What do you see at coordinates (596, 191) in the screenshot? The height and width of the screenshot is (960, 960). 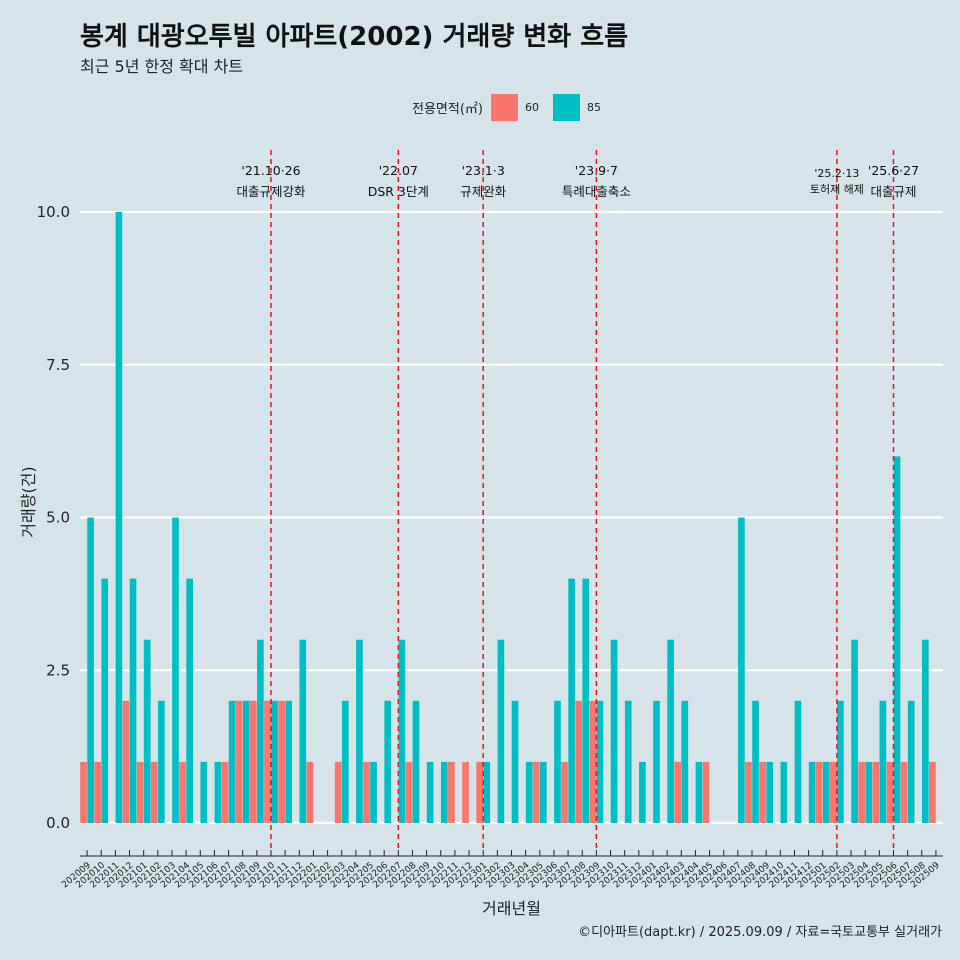 I see `annotation-text: 특례대출축소` at bounding box center [596, 191].